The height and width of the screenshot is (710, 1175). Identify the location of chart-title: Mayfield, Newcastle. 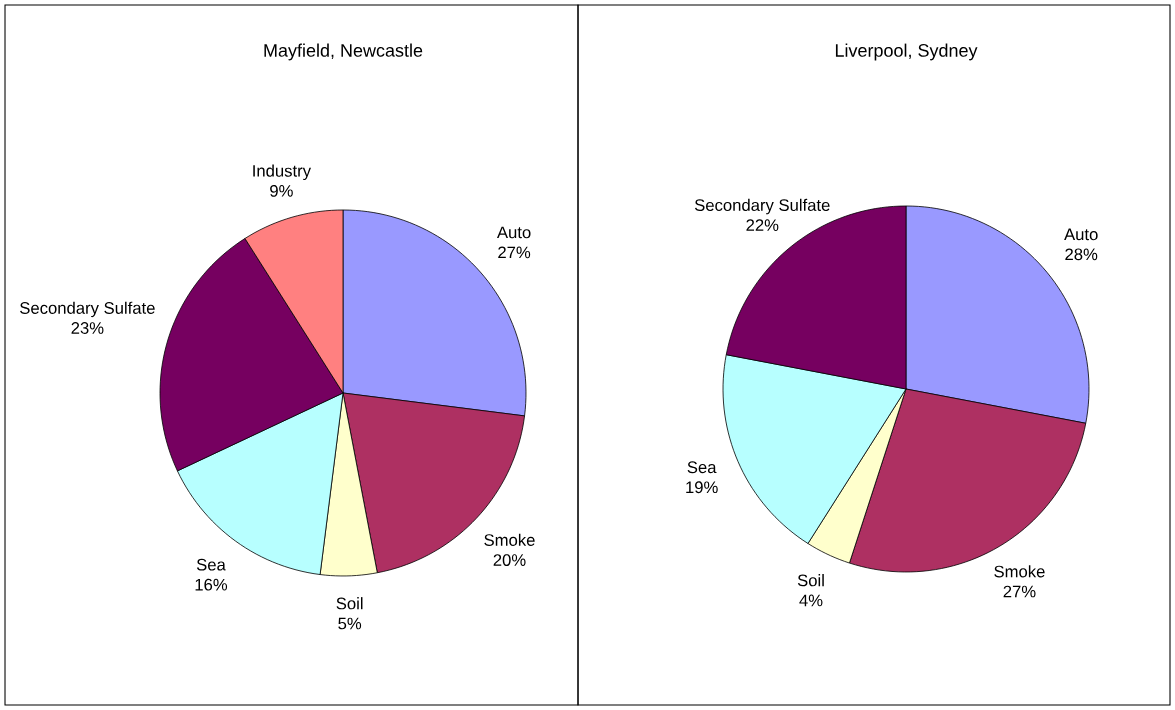
(343, 52).